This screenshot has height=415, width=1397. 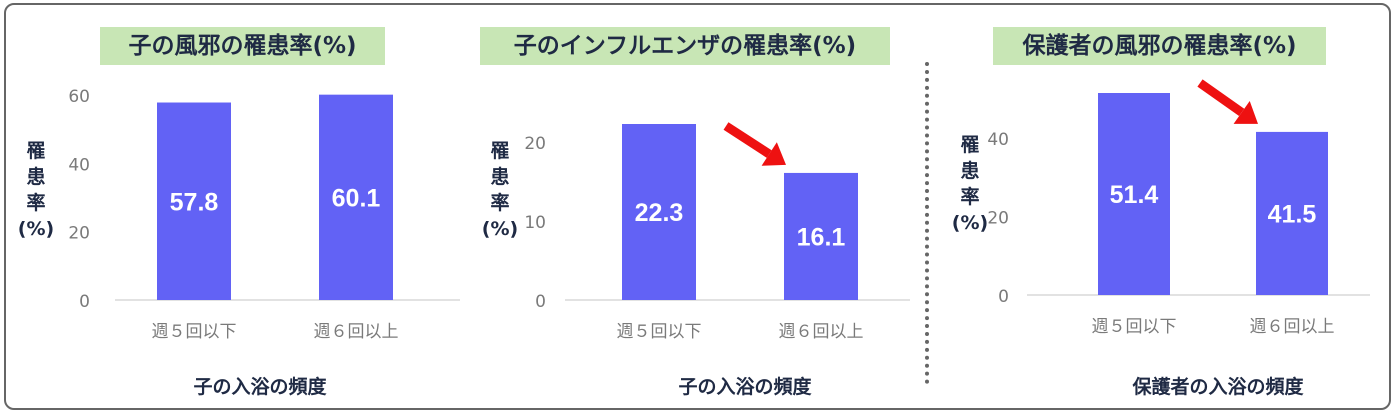 What do you see at coordinates (821, 332) in the screenshot?
I see `chart-2-category-label-2: 週６回以上` at bounding box center [821, 332].